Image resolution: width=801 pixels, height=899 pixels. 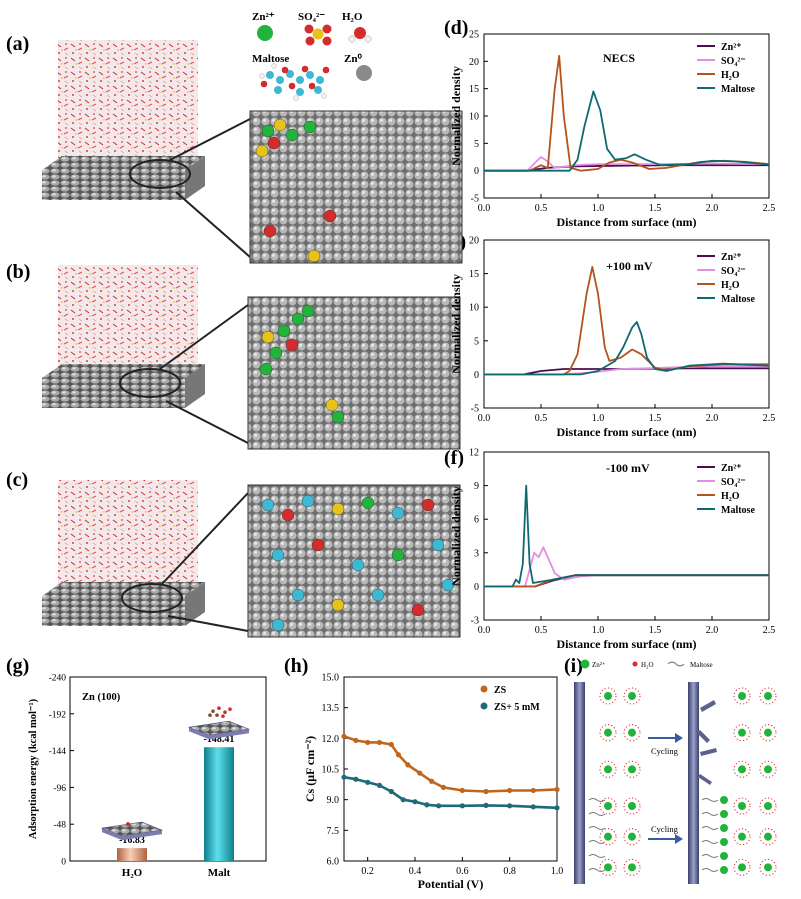 I want to click on x-tick-label: 0.2, so click(x=367, y=871).